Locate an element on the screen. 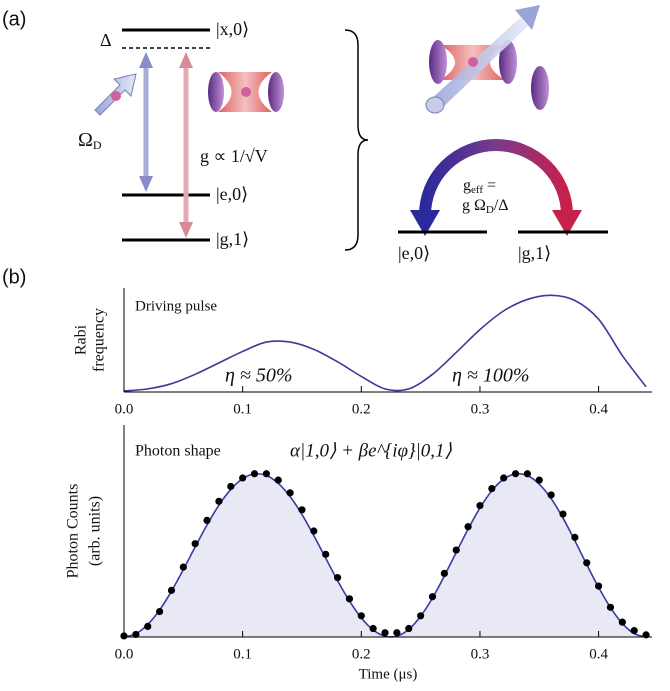 This screenshot has width=670, height=691. expr-tail: /Δ is located at coordinates (501, 205).